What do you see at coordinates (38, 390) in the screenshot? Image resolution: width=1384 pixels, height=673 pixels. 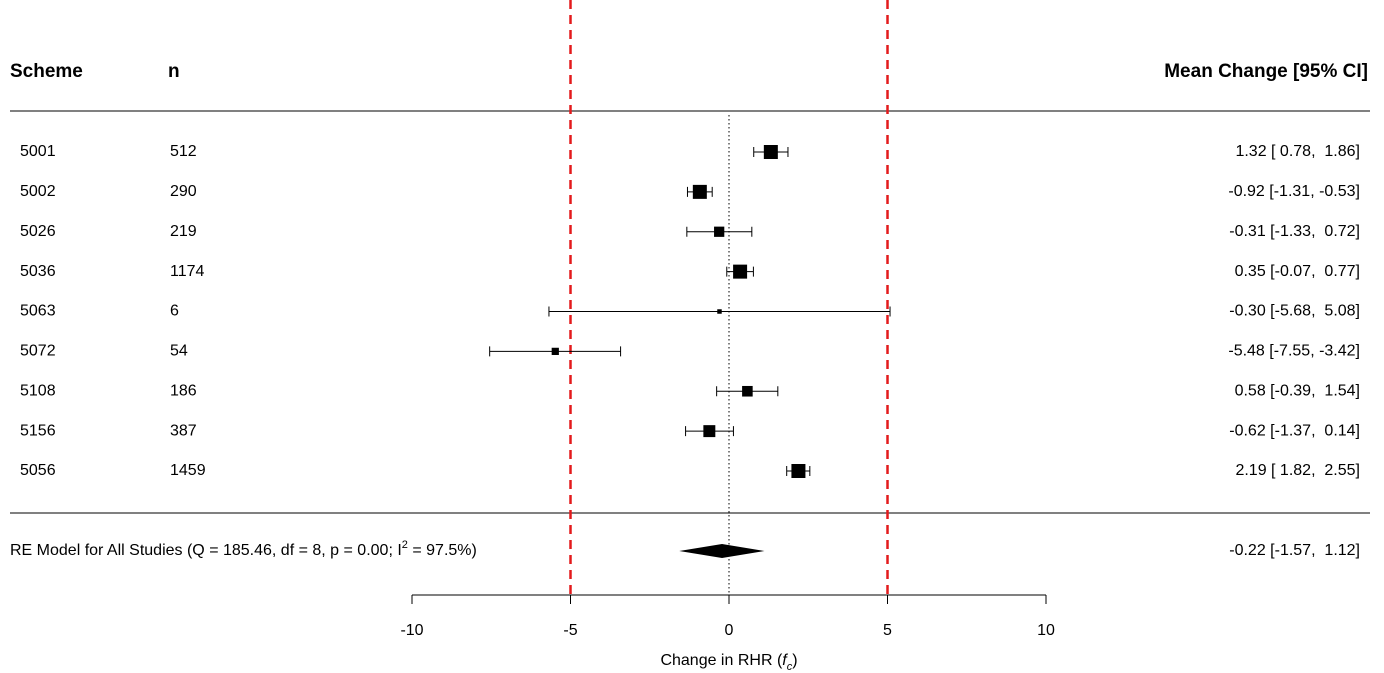 I see `scheme-label: 5108` at bounding box center [38, 390].